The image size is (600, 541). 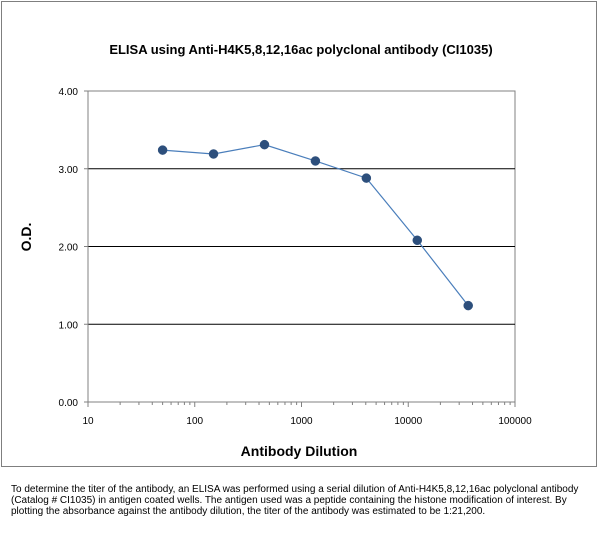 What do you see at coordinates (301, 421) in the screenshot?
I see `x-tick-label: 1000` at bounding box center [301, 421].